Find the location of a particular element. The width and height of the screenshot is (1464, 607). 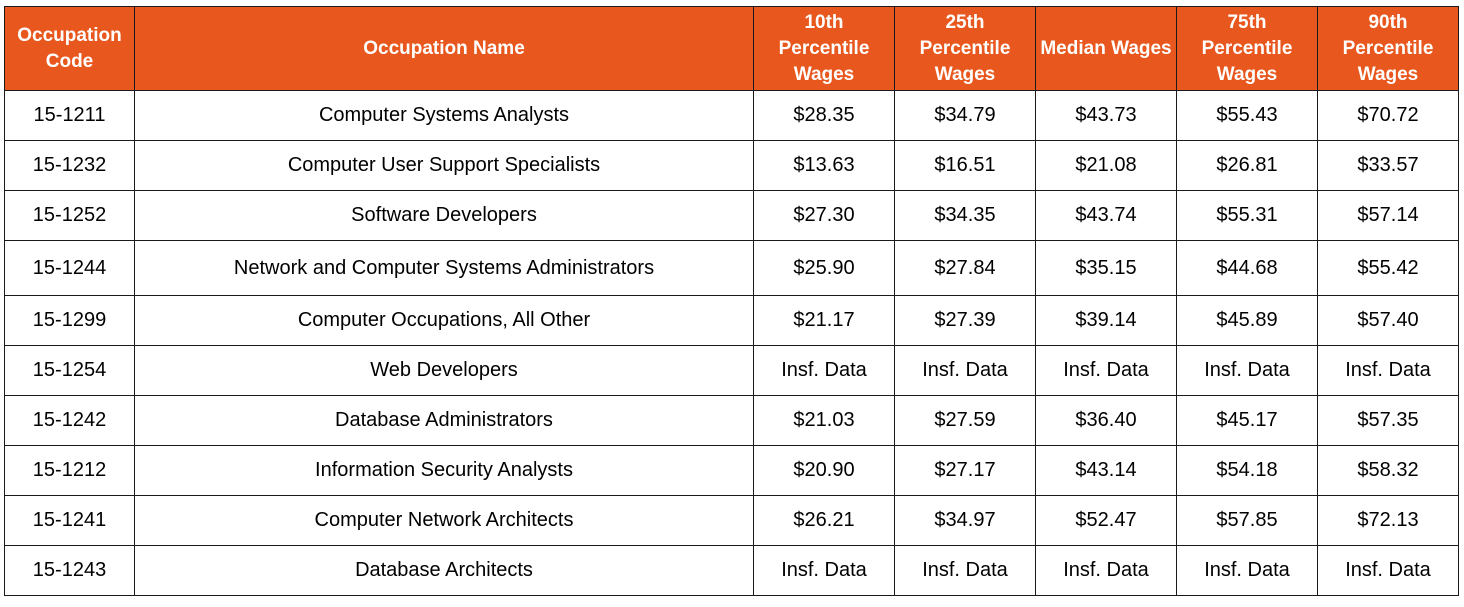

occupation-code: 15-1212 is located at coordinates (69, 470).